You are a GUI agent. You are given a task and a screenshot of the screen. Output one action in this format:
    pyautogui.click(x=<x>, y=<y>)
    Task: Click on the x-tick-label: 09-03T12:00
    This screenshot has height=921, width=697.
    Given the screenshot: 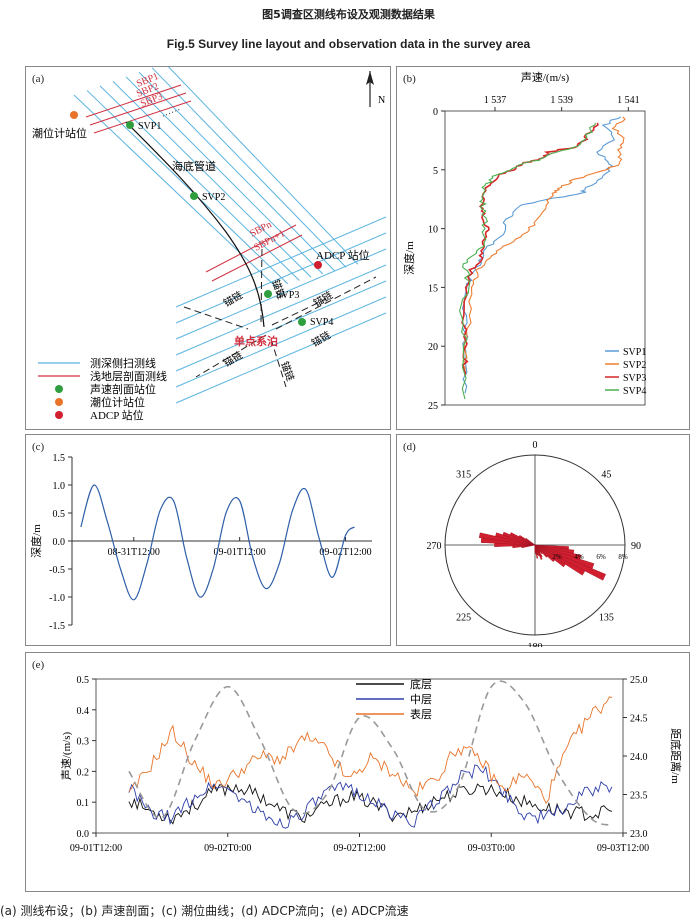 What is the action you would take?
    pyautogui.click(x=623, y=848)
    